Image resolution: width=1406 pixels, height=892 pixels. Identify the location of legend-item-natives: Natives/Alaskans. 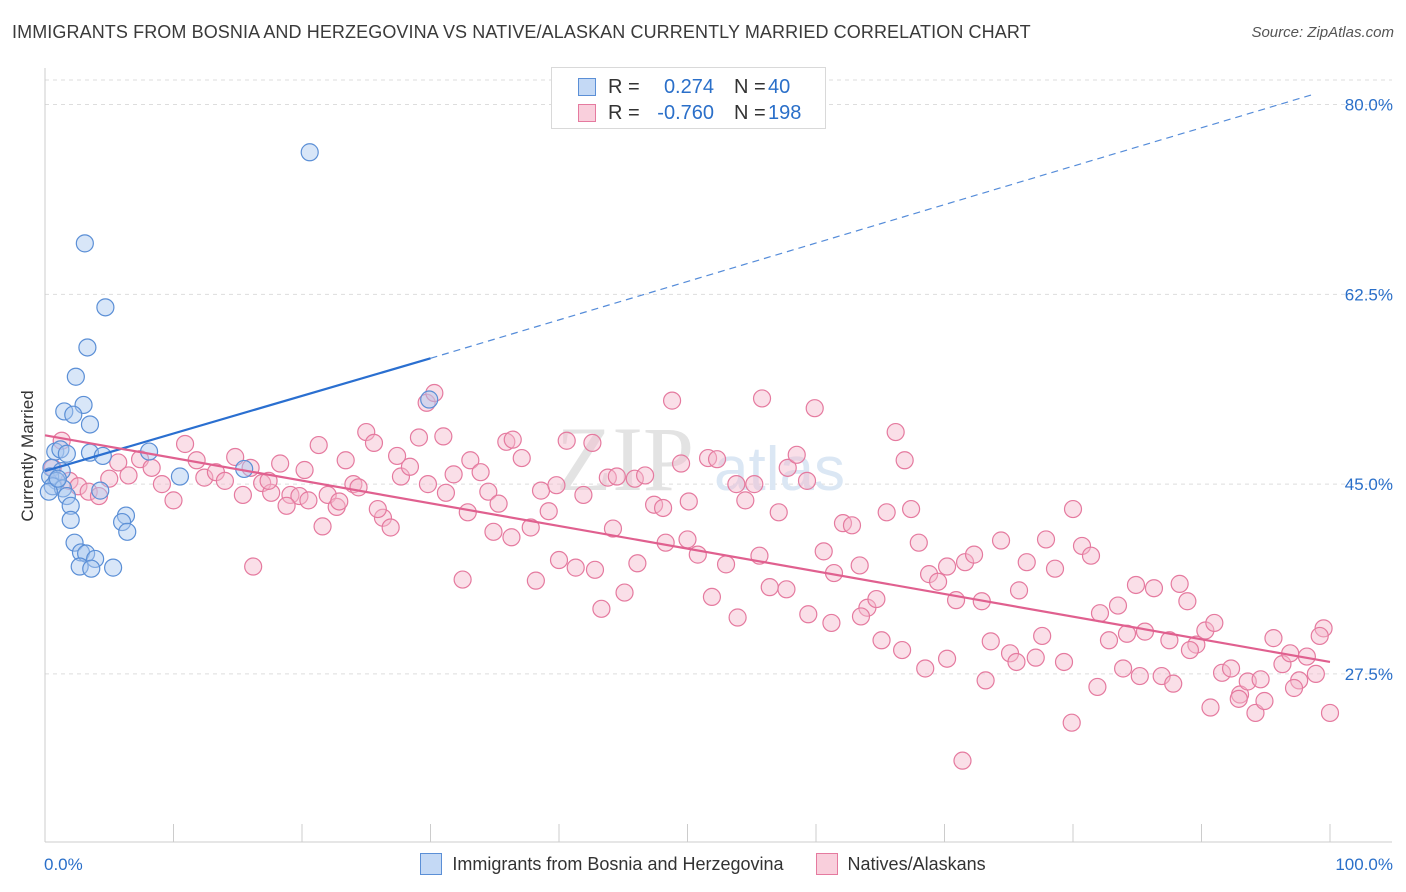
(900, 864).